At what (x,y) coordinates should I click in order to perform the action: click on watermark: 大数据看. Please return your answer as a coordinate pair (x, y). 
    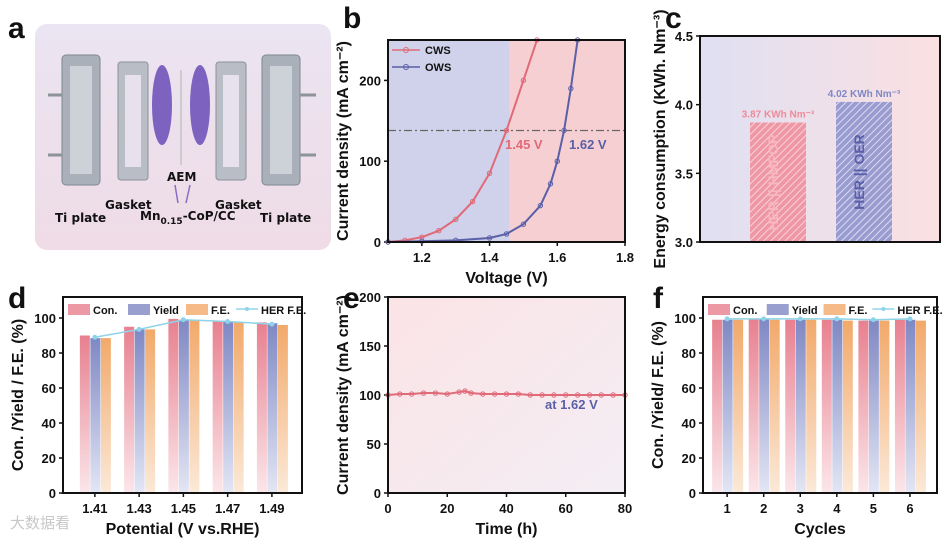
    Looking at the image, I should click on (40, 523).